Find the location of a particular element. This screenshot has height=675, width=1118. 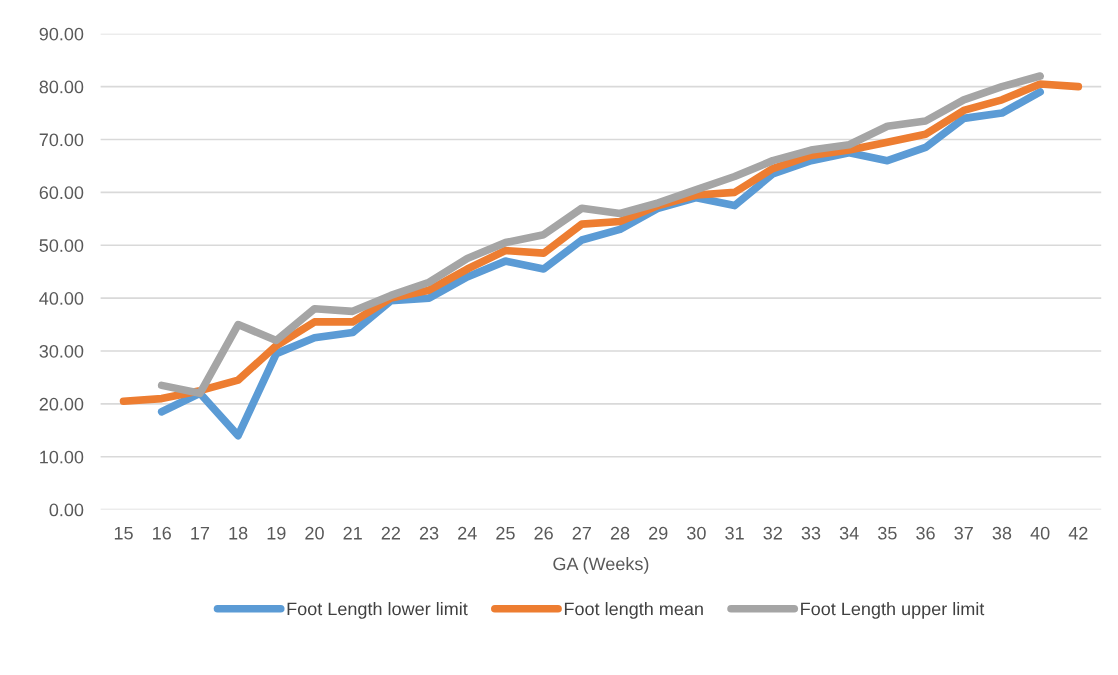

x-tick-label: 36 is located at coordinates (925, 533).